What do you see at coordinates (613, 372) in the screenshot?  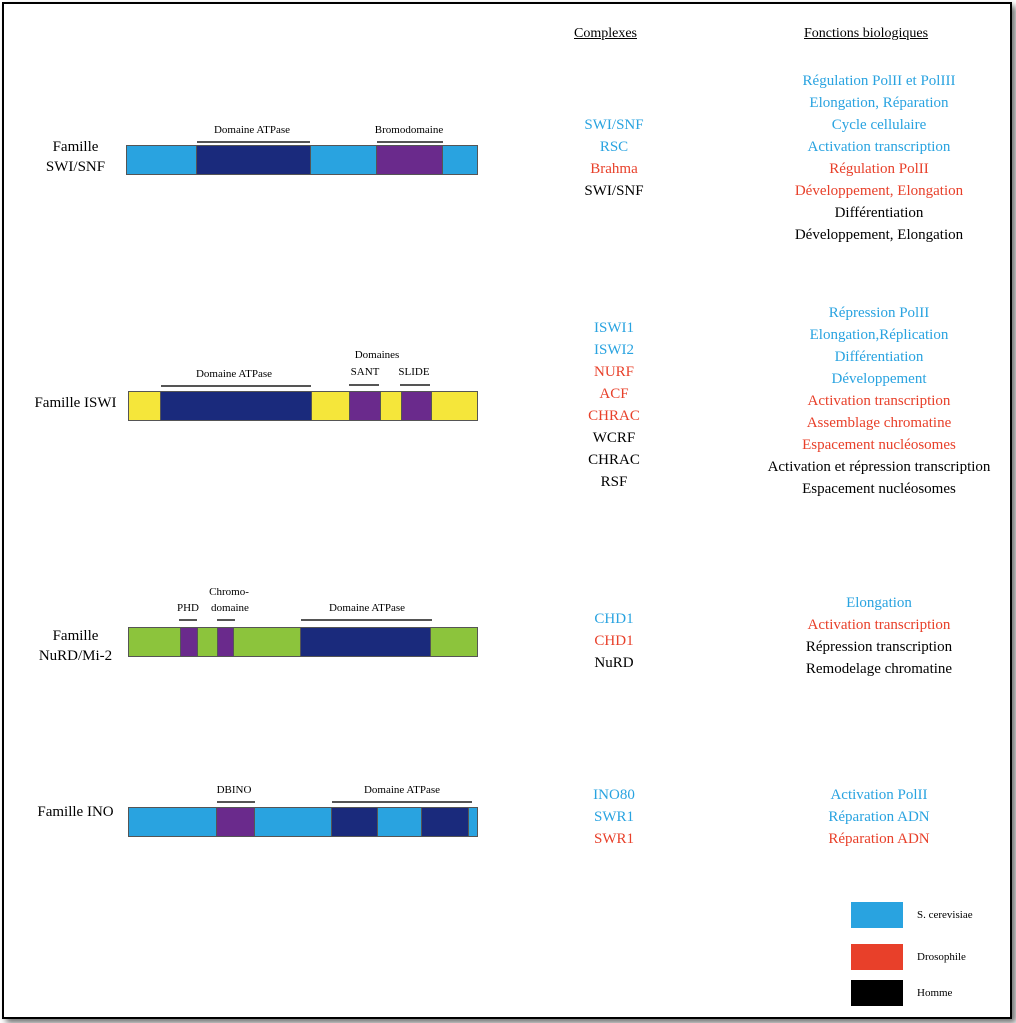 I see `complex-name: NURF` at bounding box center [613, 372].